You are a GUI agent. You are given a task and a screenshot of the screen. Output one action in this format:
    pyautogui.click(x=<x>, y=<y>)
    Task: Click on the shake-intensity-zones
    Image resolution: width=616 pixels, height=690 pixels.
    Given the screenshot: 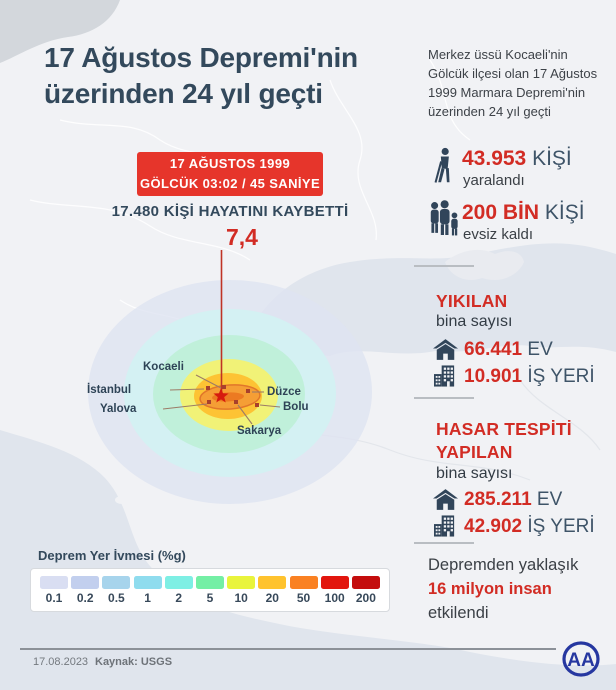 What is the action you would take?
    pyautogui.click(x=230, y=392)
    